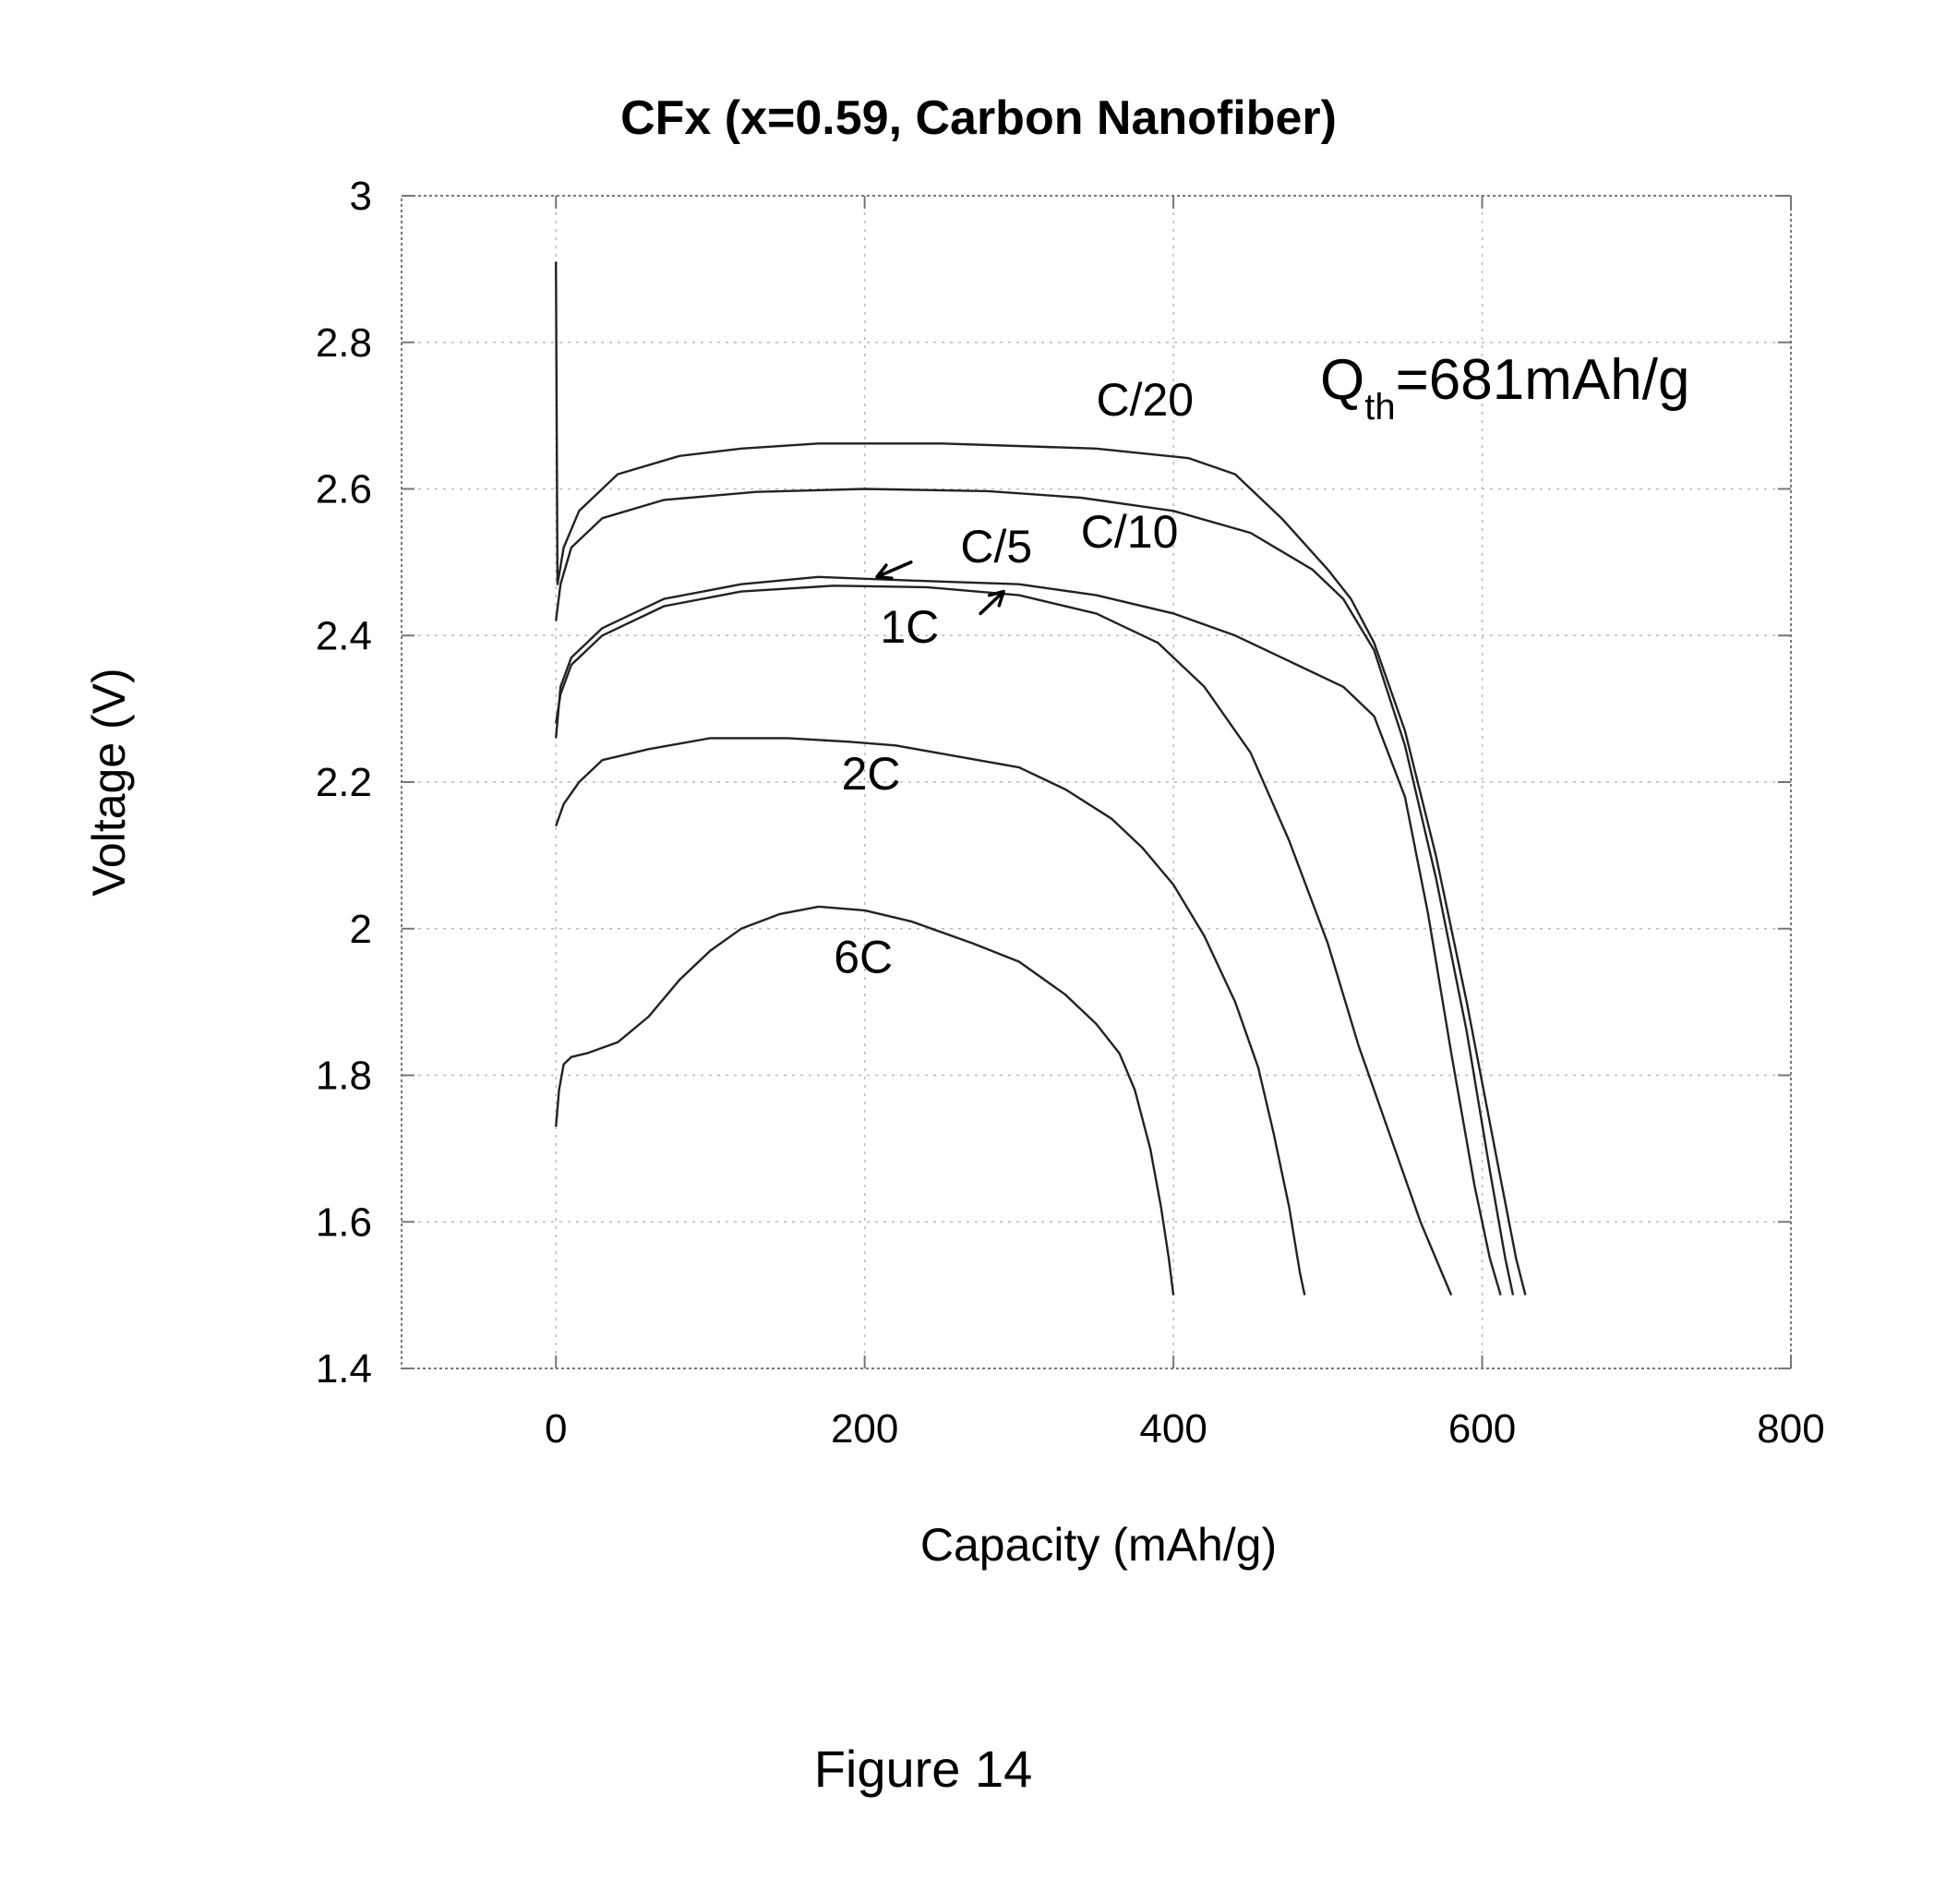 The image size is (1958, 1904). I want to click on x-tick-label: 400, so click(1173, 1429).